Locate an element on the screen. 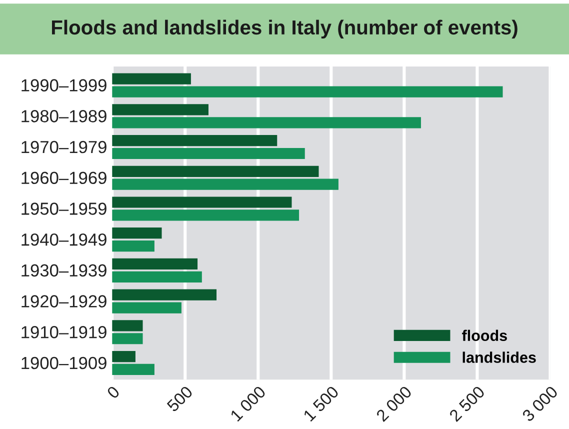 The height and width of the screenshot is (429, 569). x-tick-label: 1 500 is located at coordinates (321, 403).